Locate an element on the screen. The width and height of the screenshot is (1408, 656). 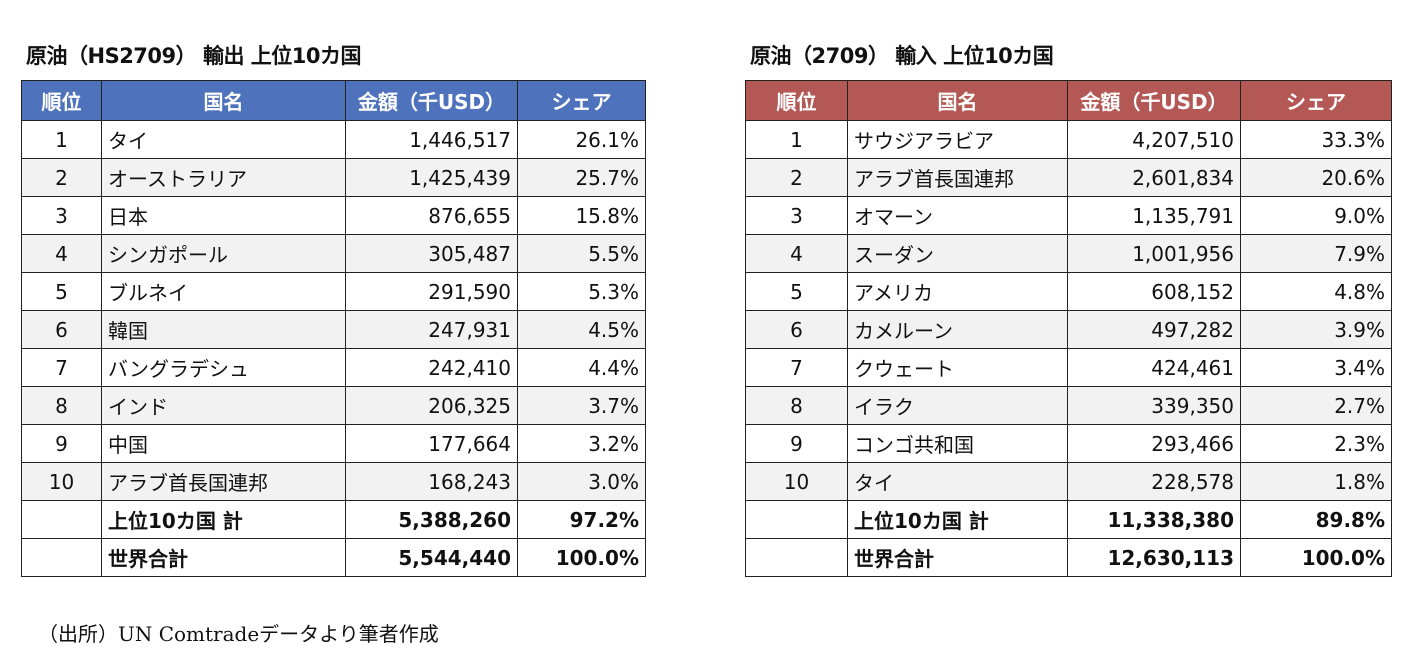
cell-amount: 168,243 is located at coordinates (431, 481).